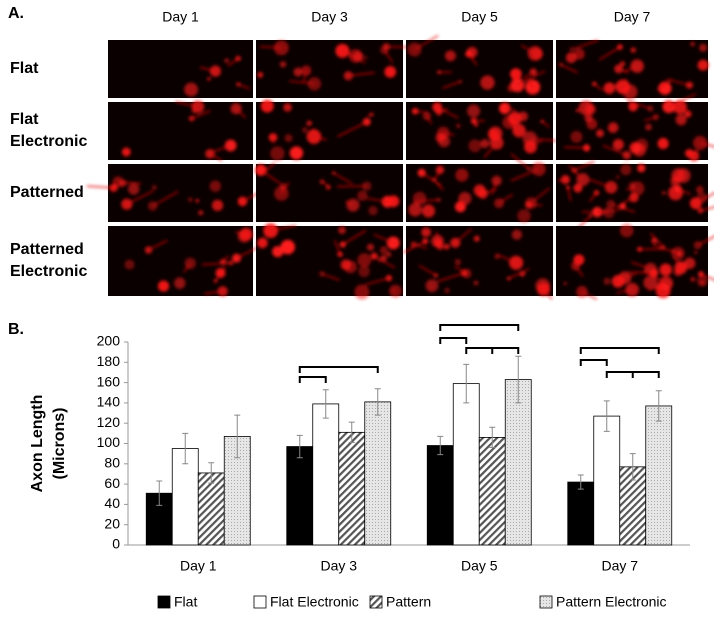 The width and height of the screenshot is (714, 619). I want to click on row-label: Patterned, so click(47, 249).